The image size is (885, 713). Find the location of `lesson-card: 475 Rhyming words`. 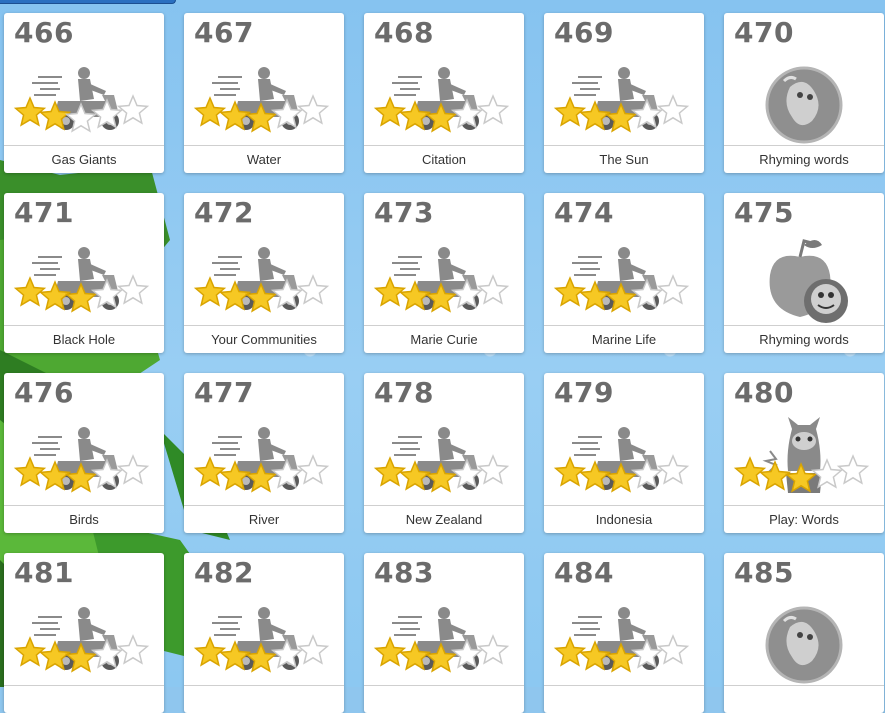

lesson-card: 475 Rhyming words is located at coordinates (804, 273).